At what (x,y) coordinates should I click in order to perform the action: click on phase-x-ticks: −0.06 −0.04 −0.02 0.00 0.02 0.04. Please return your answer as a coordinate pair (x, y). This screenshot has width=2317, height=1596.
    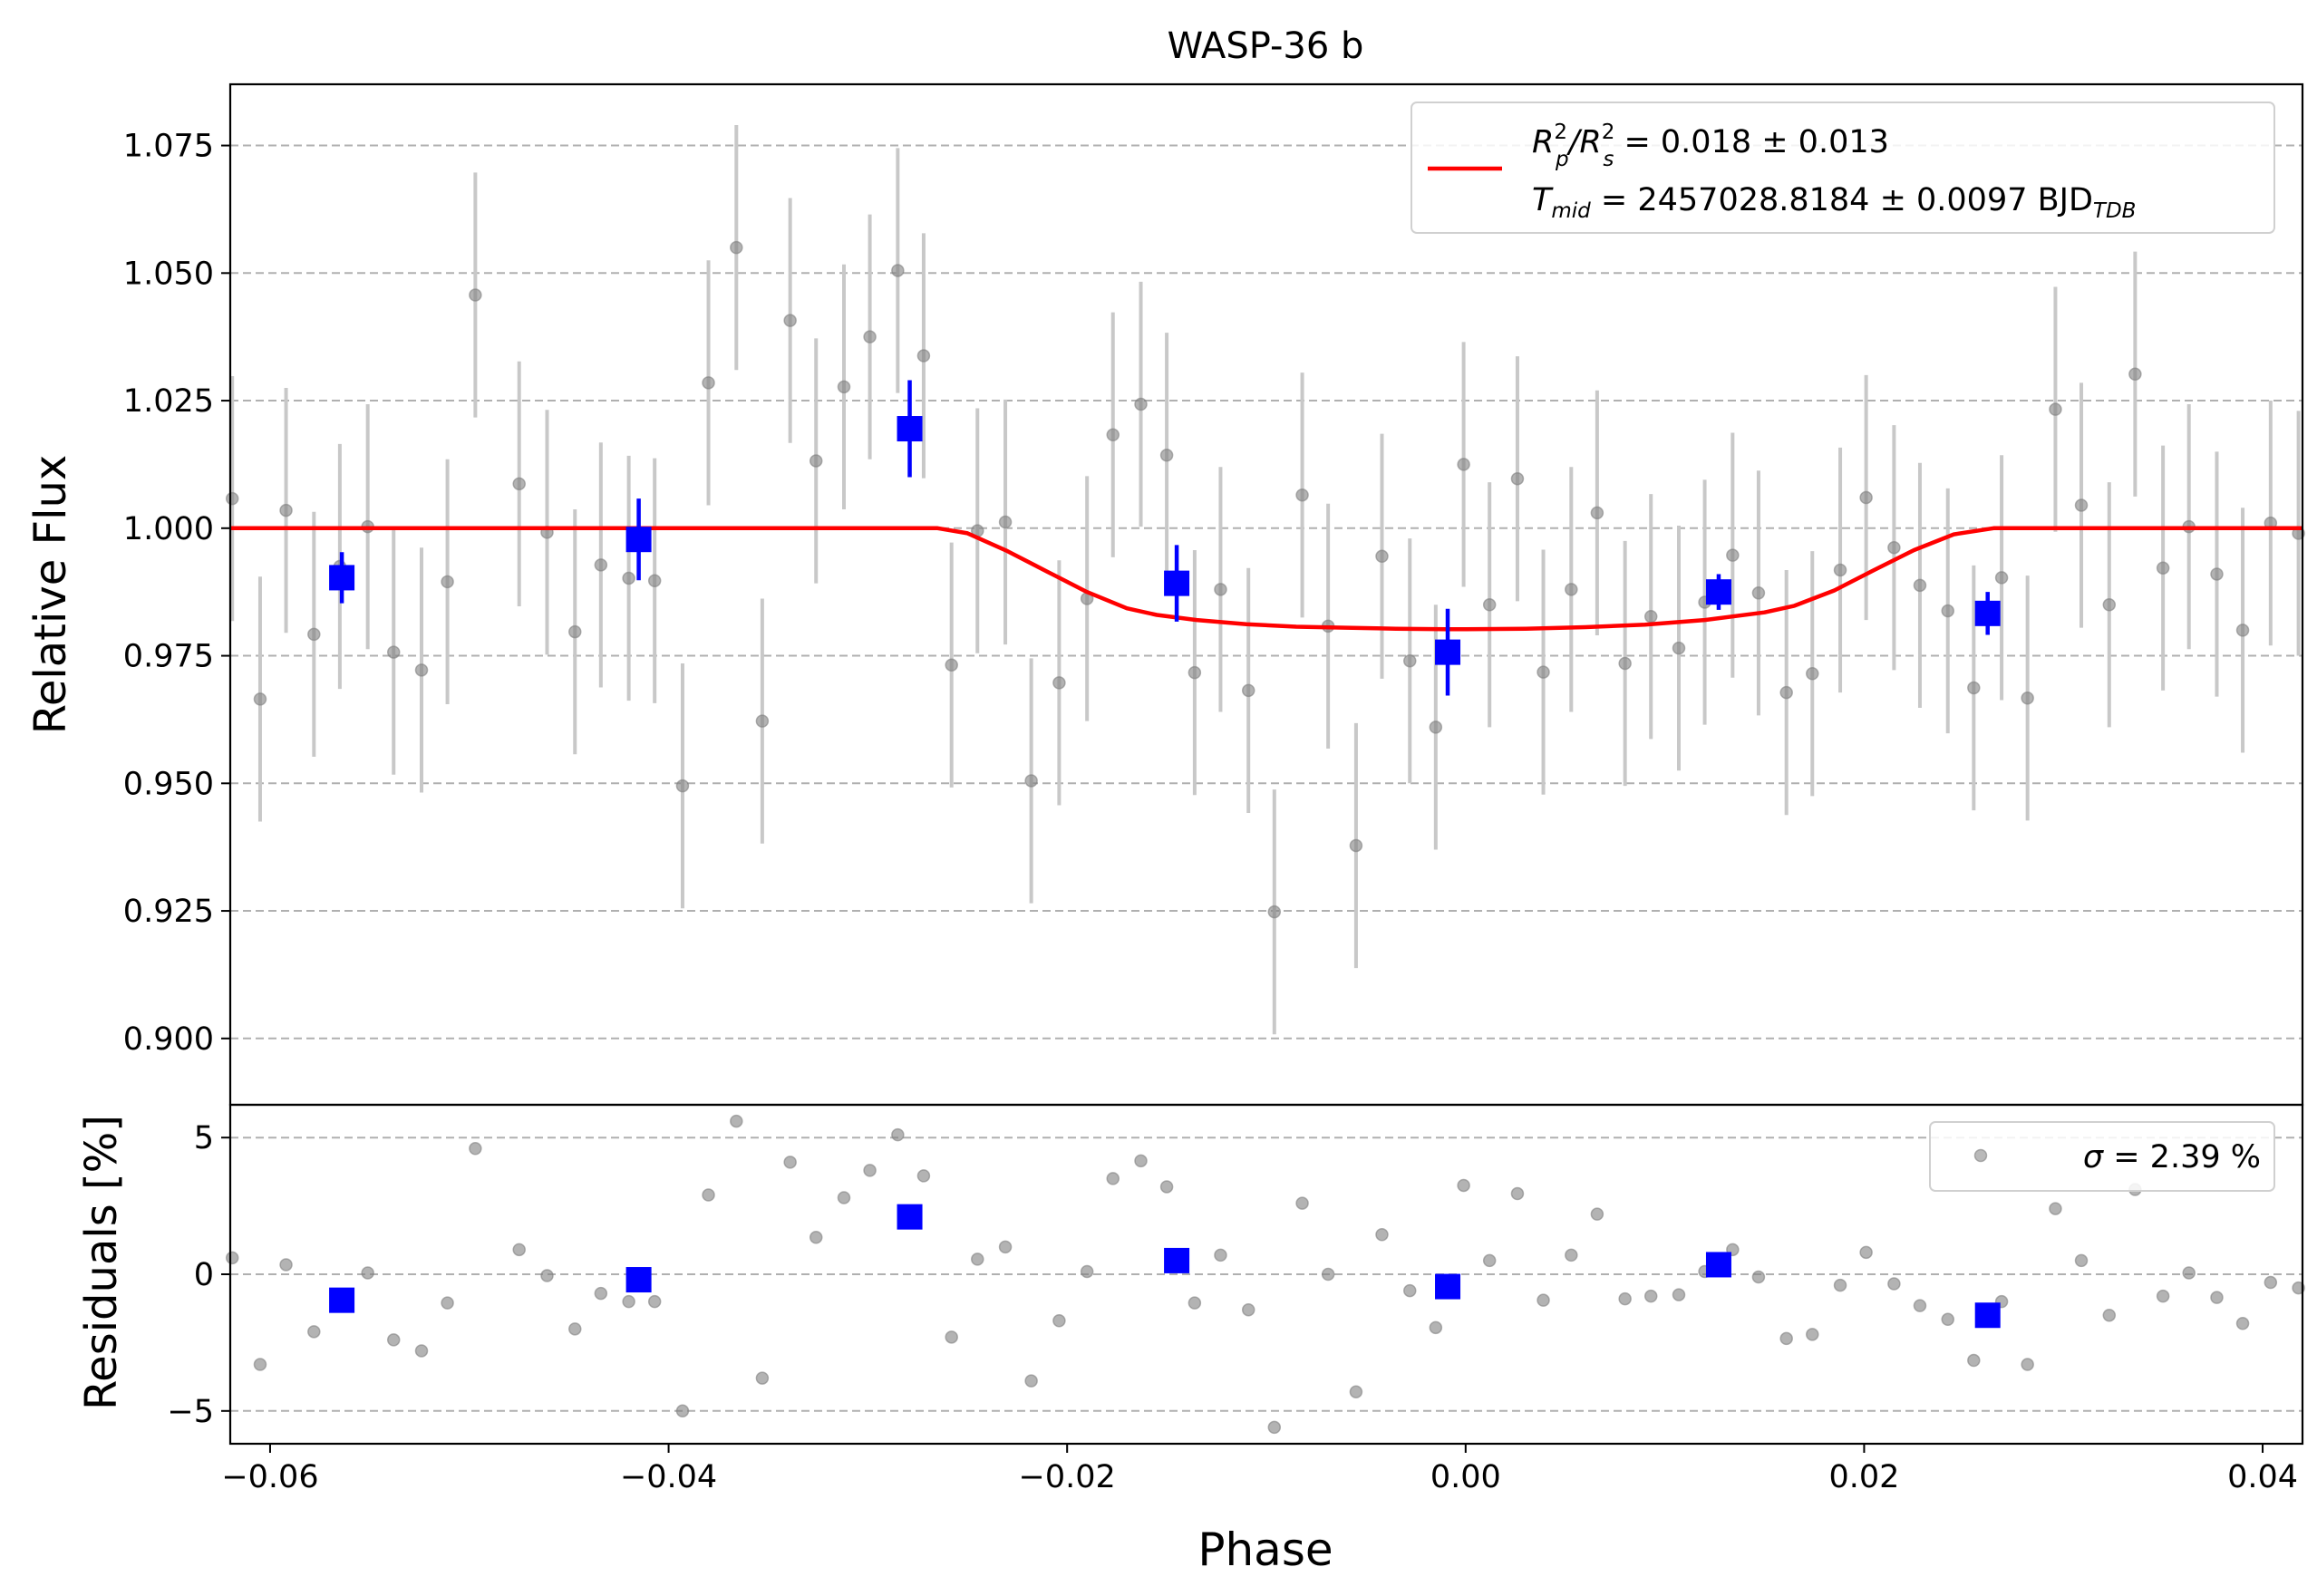
    Looking at the image, I should click on (1259, 1469).